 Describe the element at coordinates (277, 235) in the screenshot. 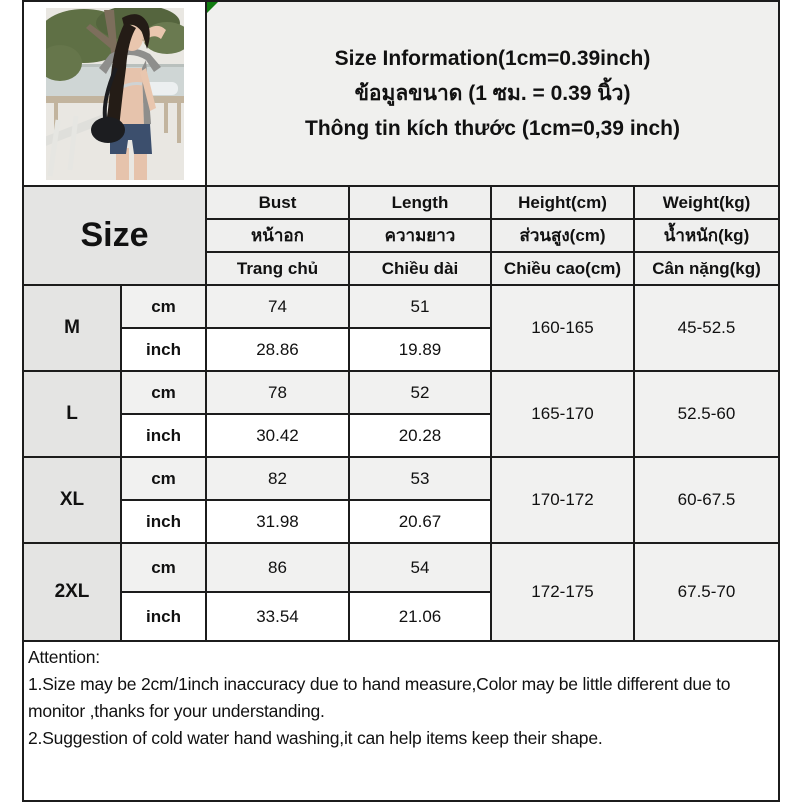

I see `header-bust-th: หน้าอก` at that location.